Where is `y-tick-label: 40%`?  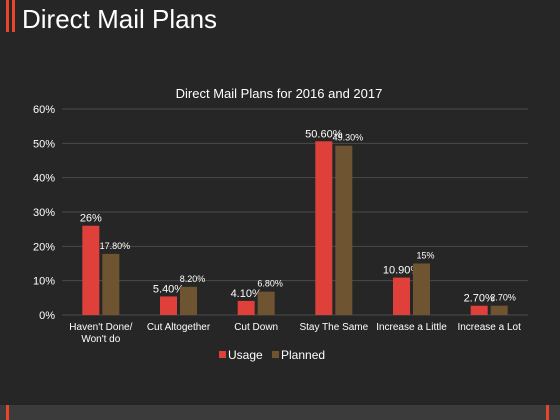
y-tick-label: 40% is located at coordinates (44, 179).